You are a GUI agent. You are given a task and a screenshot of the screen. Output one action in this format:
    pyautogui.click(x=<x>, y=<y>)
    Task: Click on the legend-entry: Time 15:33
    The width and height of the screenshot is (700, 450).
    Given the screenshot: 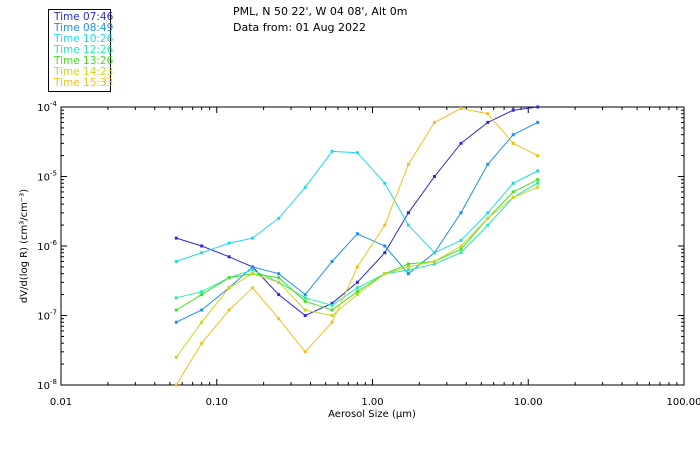 What is the action you would take?
    pyautogui.click(x=84, y=83)
    